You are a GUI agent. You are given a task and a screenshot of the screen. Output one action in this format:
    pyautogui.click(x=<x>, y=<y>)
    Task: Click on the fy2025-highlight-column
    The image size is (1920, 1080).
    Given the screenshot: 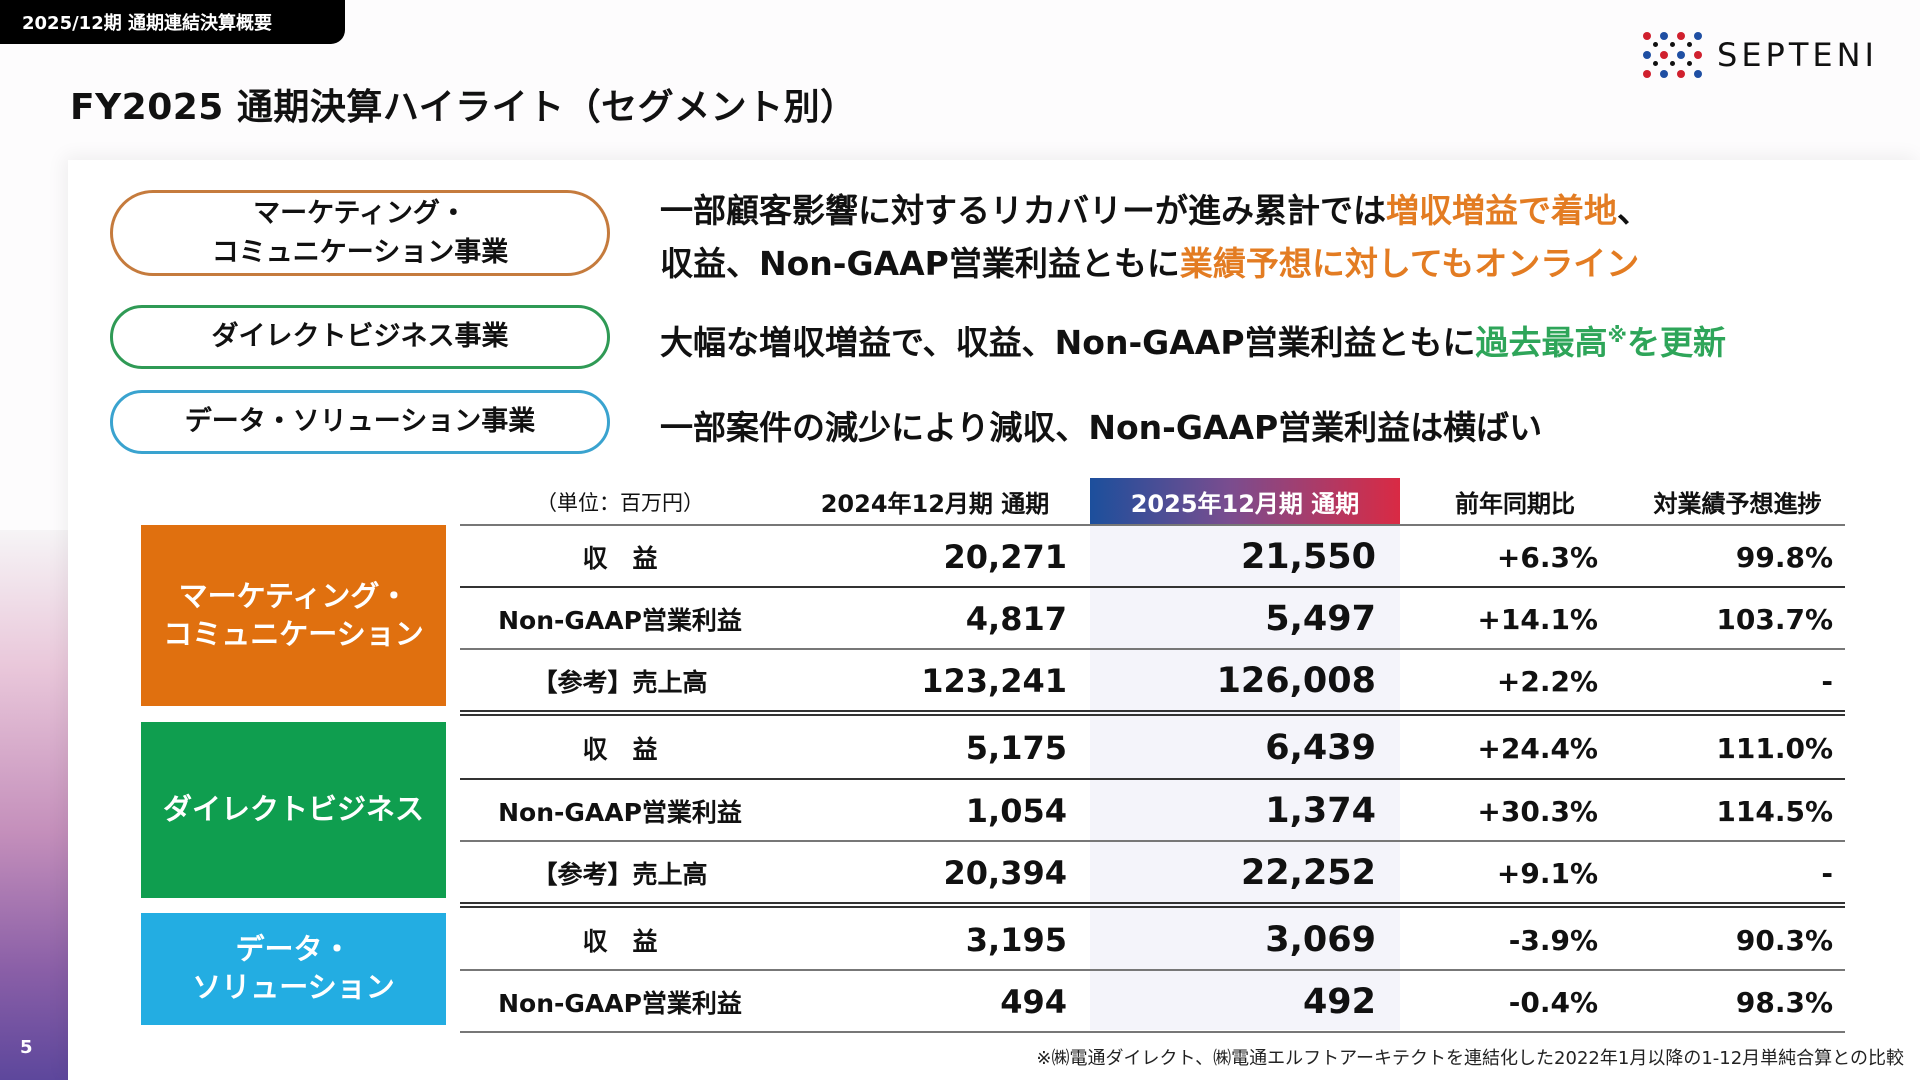 What is the action you would take?
    pyautogui.click(x=1245, y=777)
    